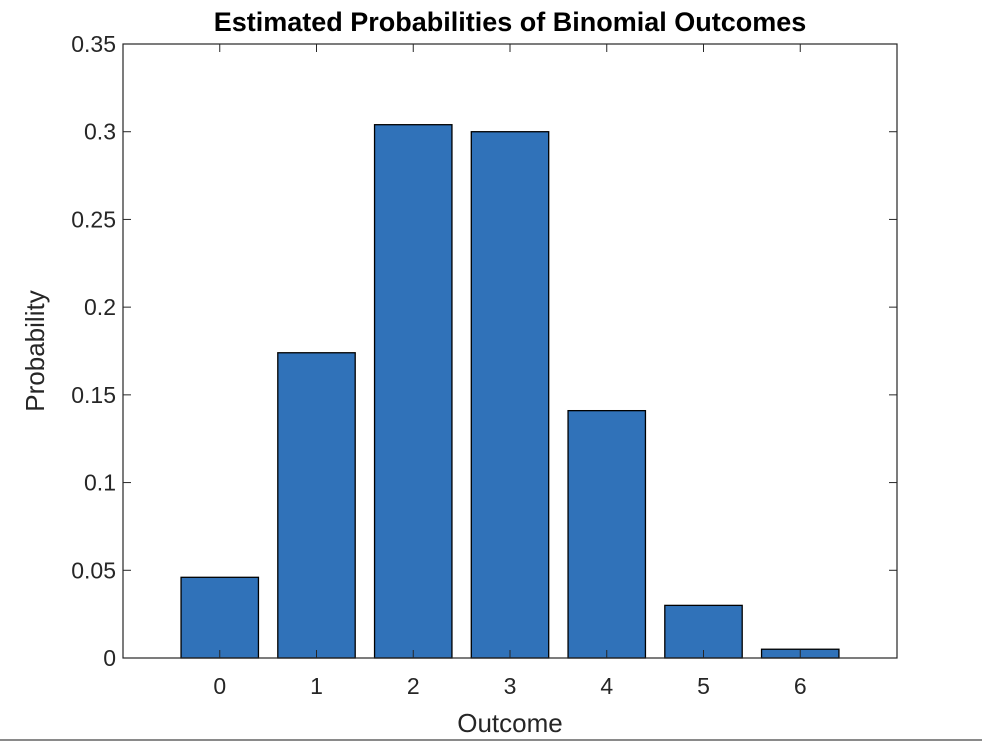 The height and width of the screenshot is (742, 982). I want to click on y-tick-label: 0.05, so click(93, 570).